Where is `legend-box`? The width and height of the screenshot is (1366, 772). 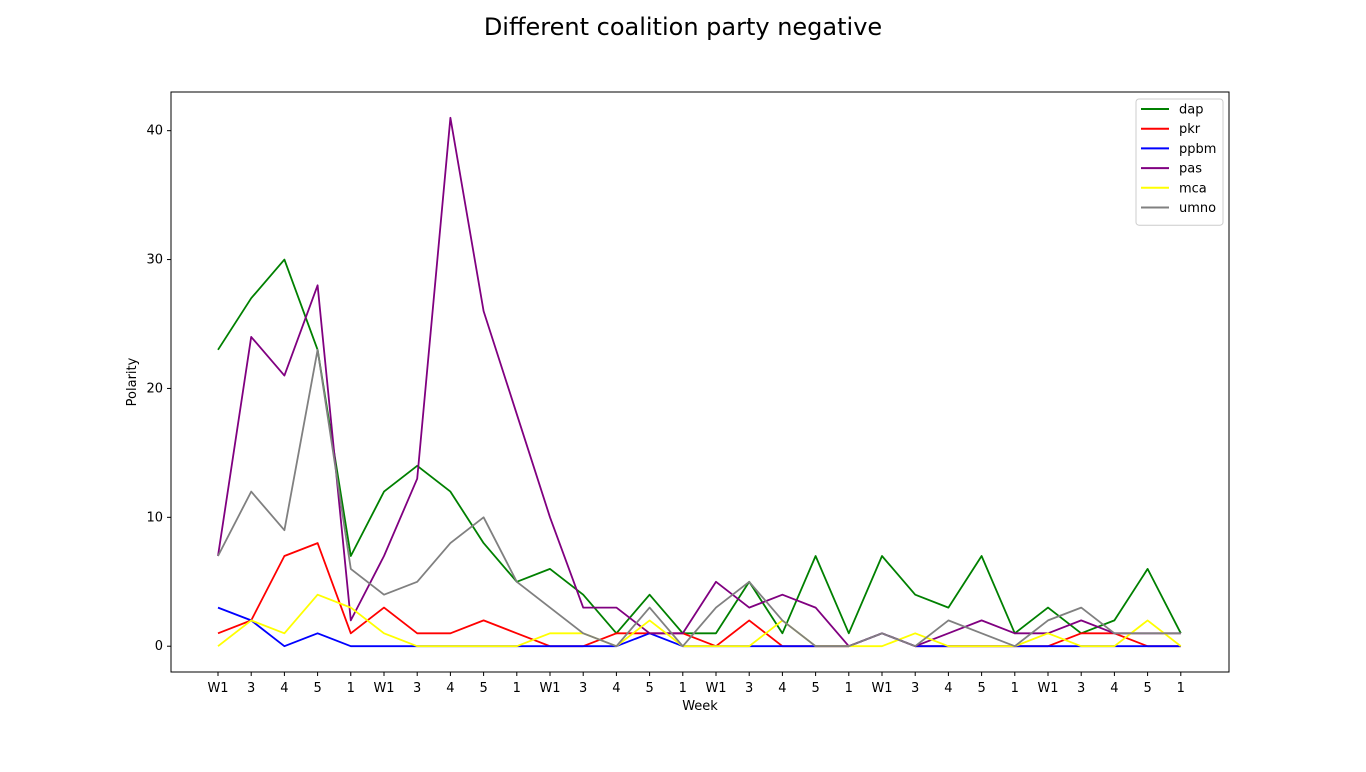 legend-box is located at coordinates (1179, 162).